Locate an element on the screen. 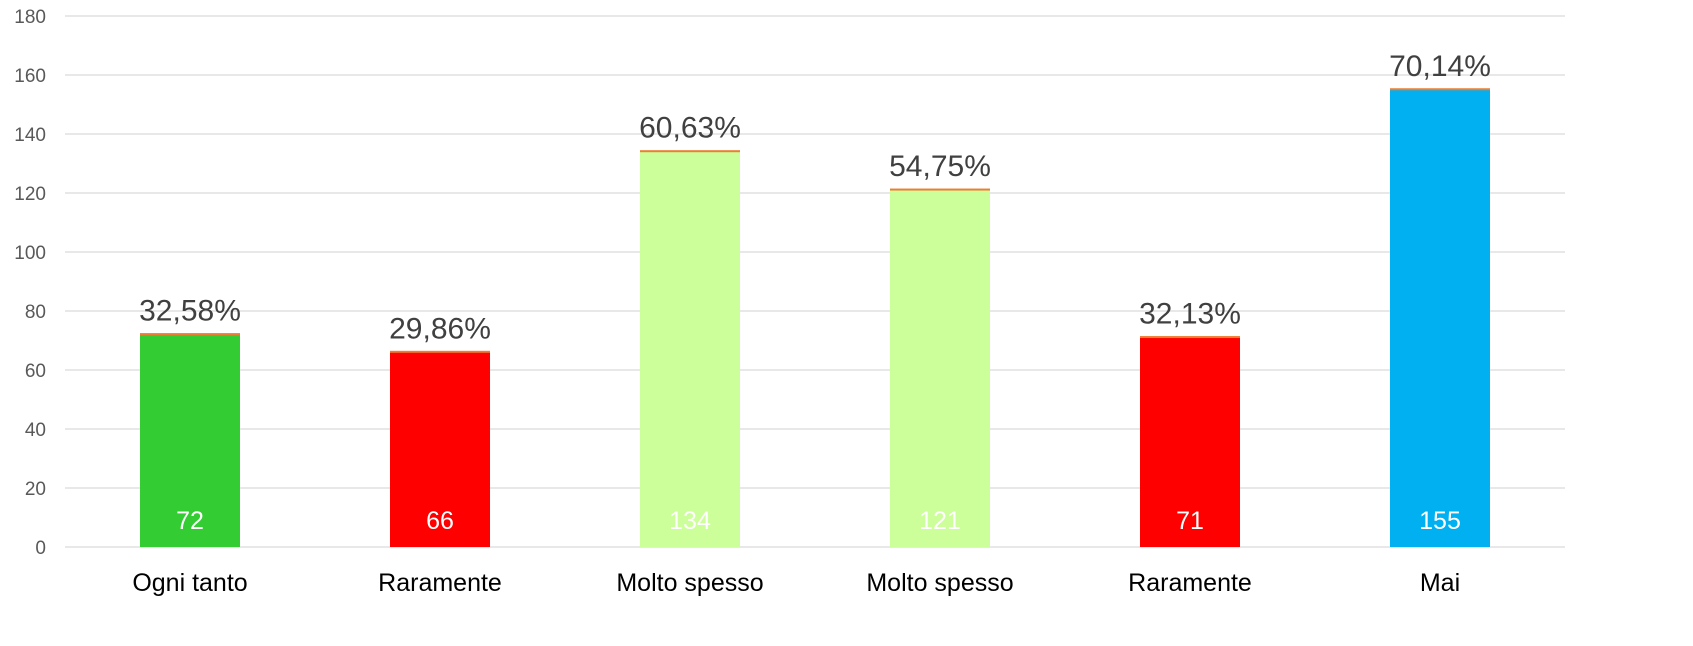 The width and height of the screenshot is (1693, 646). value-label: 121 is located at coordinates (940, 521).